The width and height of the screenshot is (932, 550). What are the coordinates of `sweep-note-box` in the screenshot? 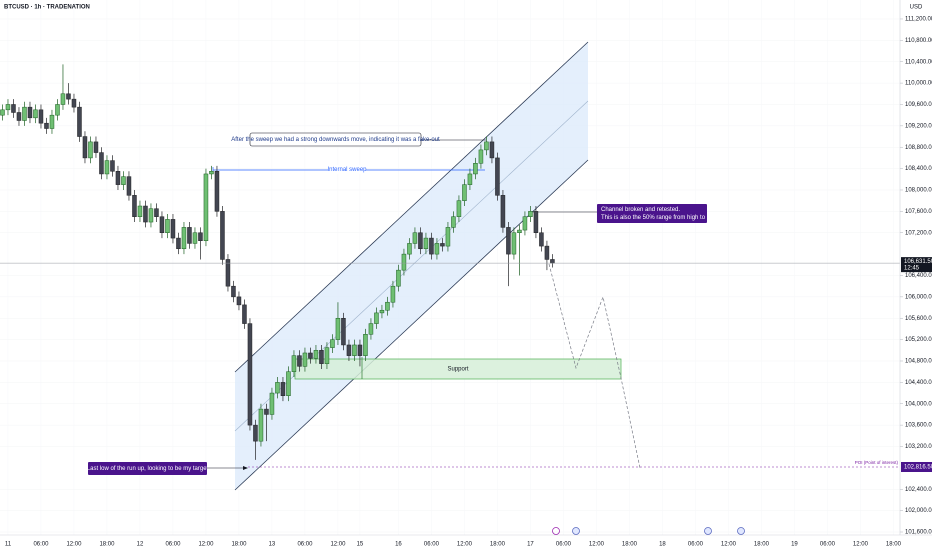 It's located at (335, 139).